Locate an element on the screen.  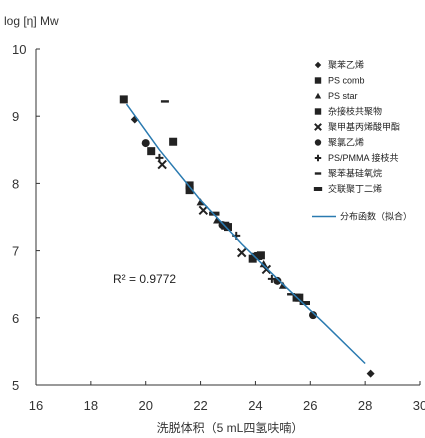
y-tick-label: 9 is located at coordinates (15, 116).